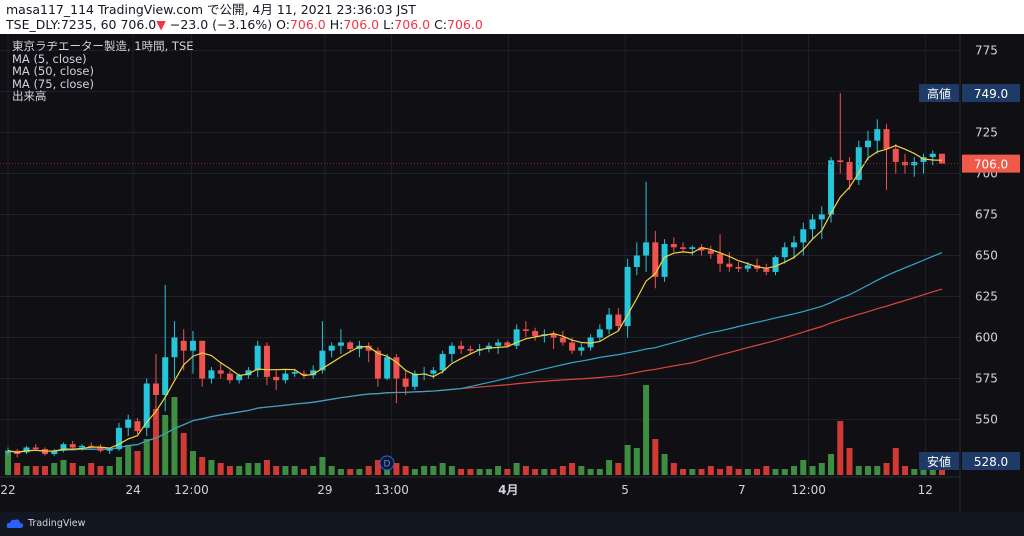 The width and height of the screenshot is (1024, 536). What do you see at coordinates (53, 83) in the screenshot?
I see `legend-ma75: MA (75, close)` at bounding box center [53, 83].